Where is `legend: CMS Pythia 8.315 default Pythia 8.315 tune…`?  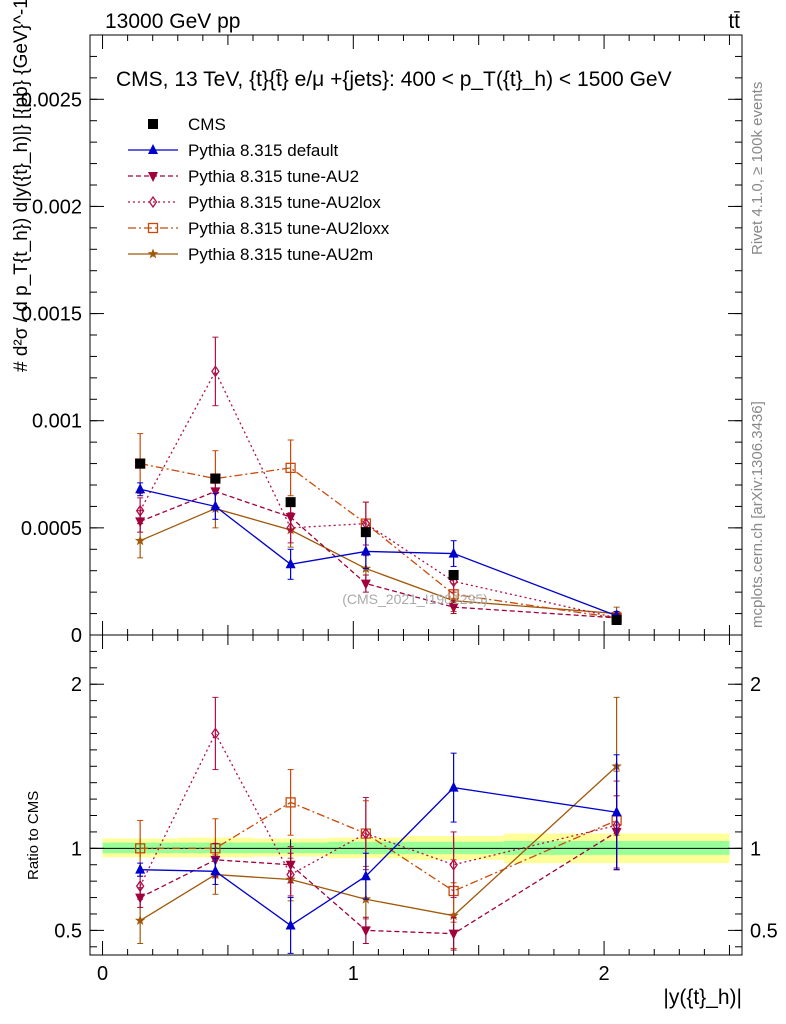
legend: CMS Pythia 8.315 default Pythia 8.315 tune… is located at coordinates (259, 189).